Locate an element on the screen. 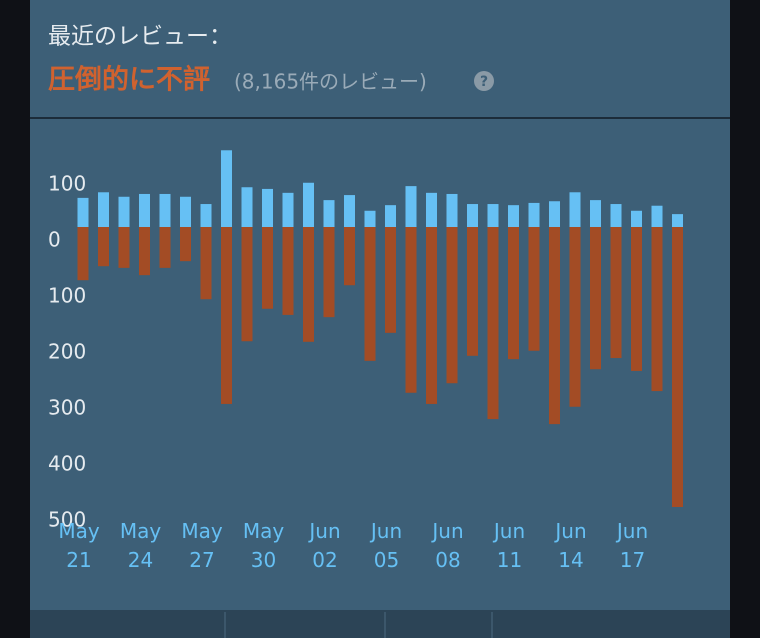  y-tick-label: 200 is located at coordinates (67, 352).